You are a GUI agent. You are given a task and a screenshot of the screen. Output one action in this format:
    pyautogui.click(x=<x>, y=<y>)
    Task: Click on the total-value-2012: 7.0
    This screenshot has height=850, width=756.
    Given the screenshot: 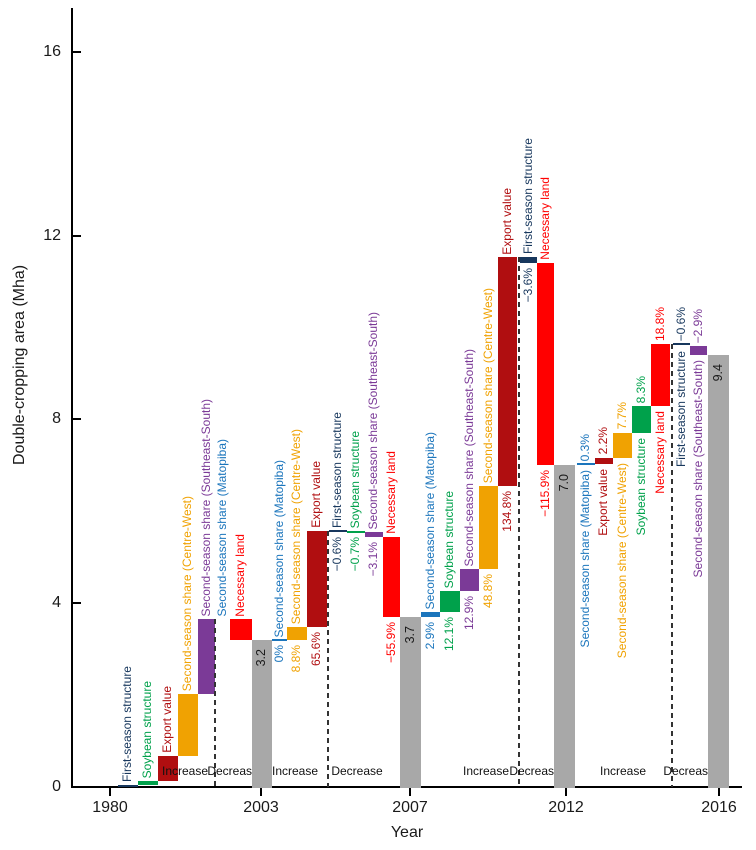 What is the action you would take?
    pyautogui.click(x=563, y=483)
    